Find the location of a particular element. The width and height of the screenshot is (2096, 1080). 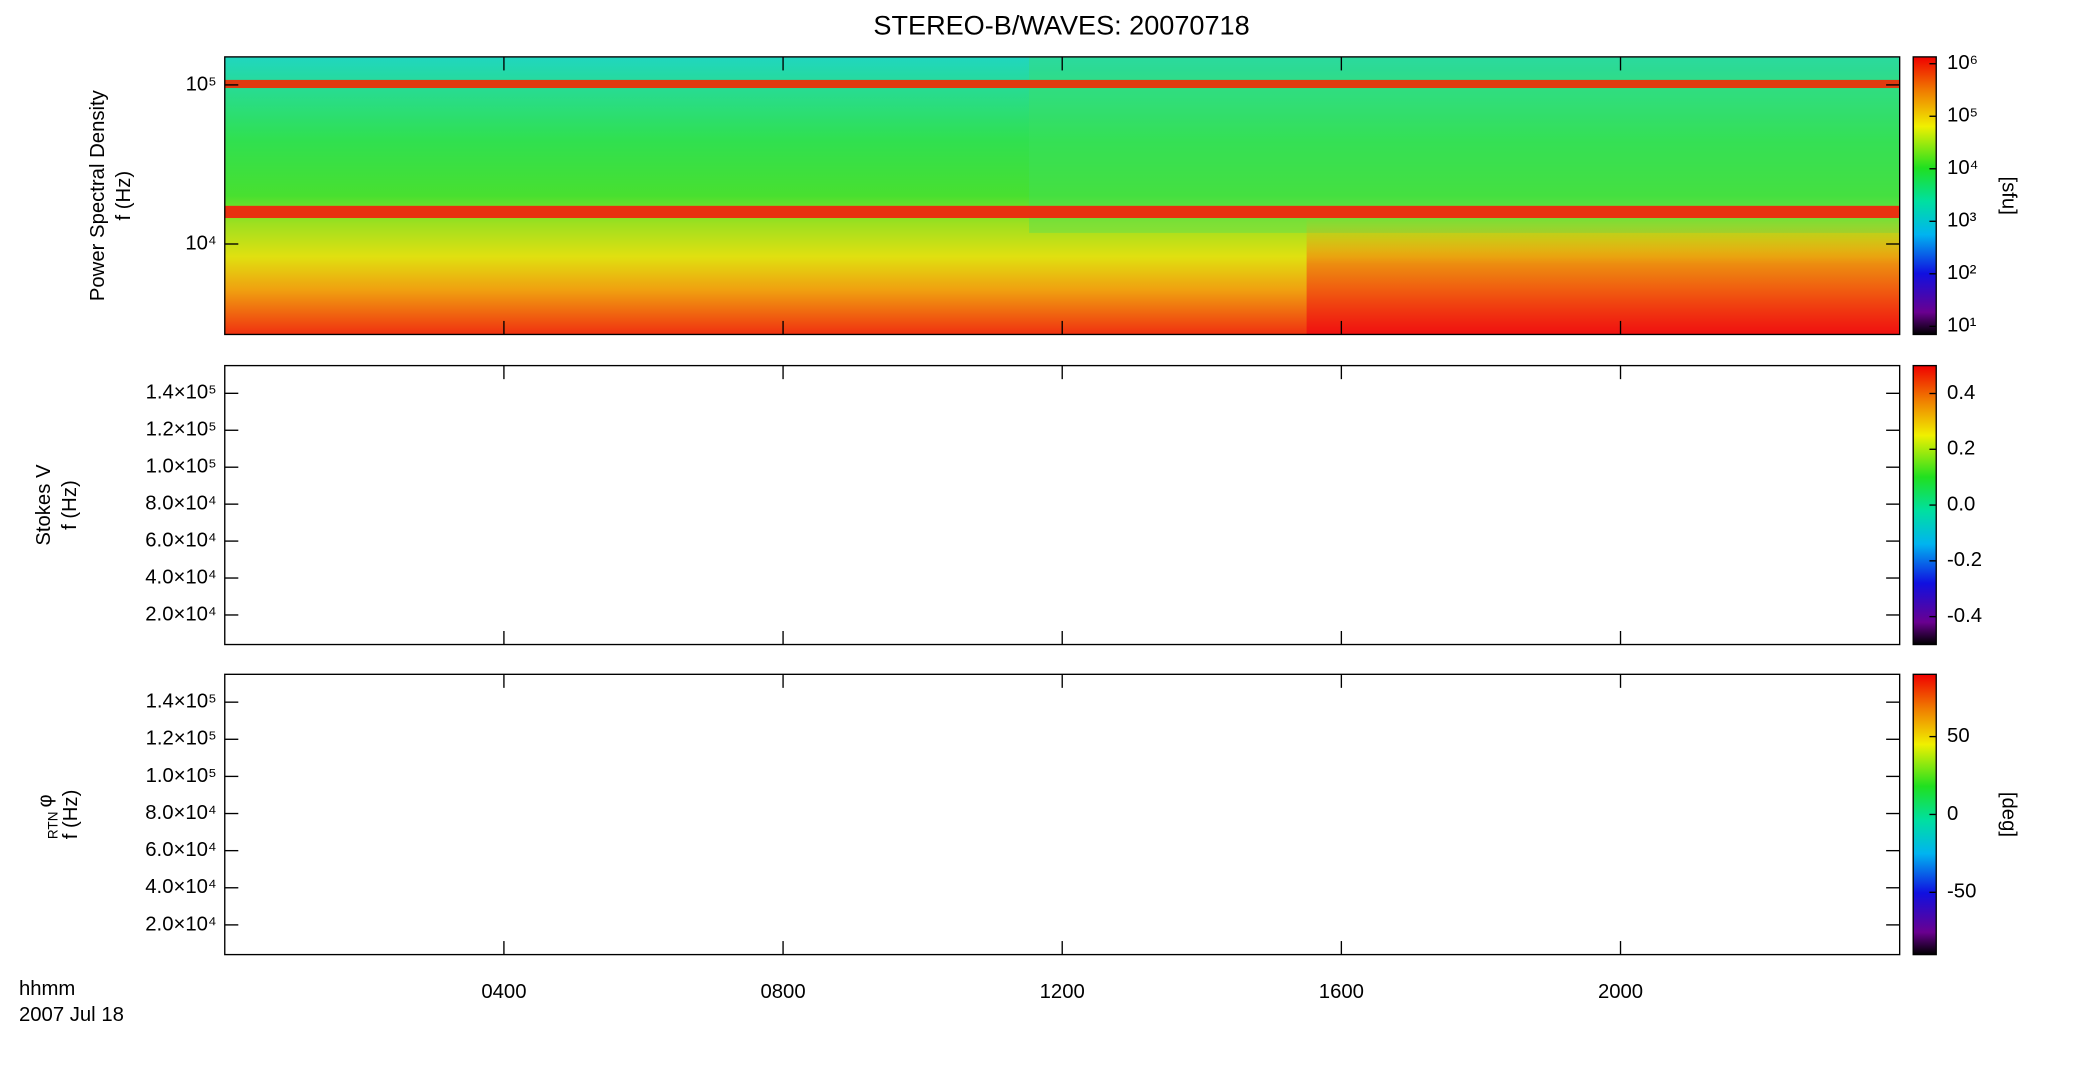

y-axis-title-subscript: RTN is located at coordinates (53, 825).